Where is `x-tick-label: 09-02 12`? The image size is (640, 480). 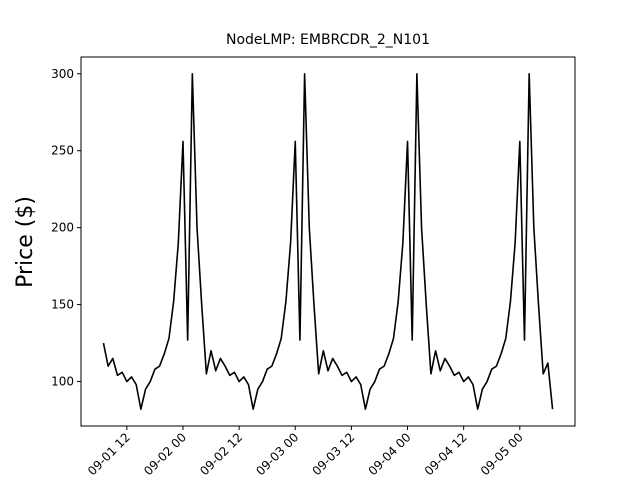 x-tick-label: 09-02 12 is located at coordinates (221, 454).